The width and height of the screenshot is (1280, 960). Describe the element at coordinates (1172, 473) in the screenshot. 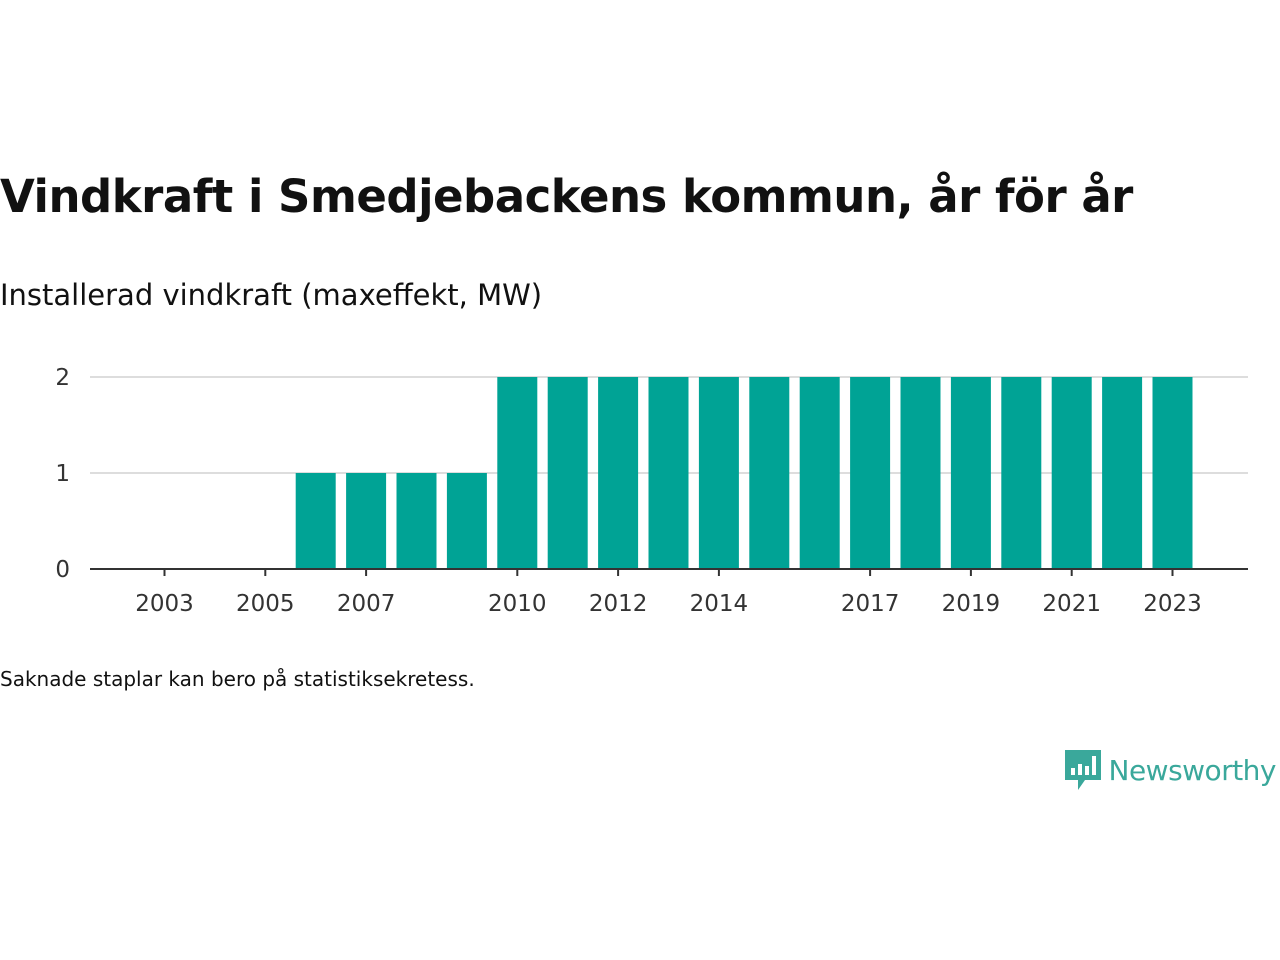

I see `bar-2023` at that location.